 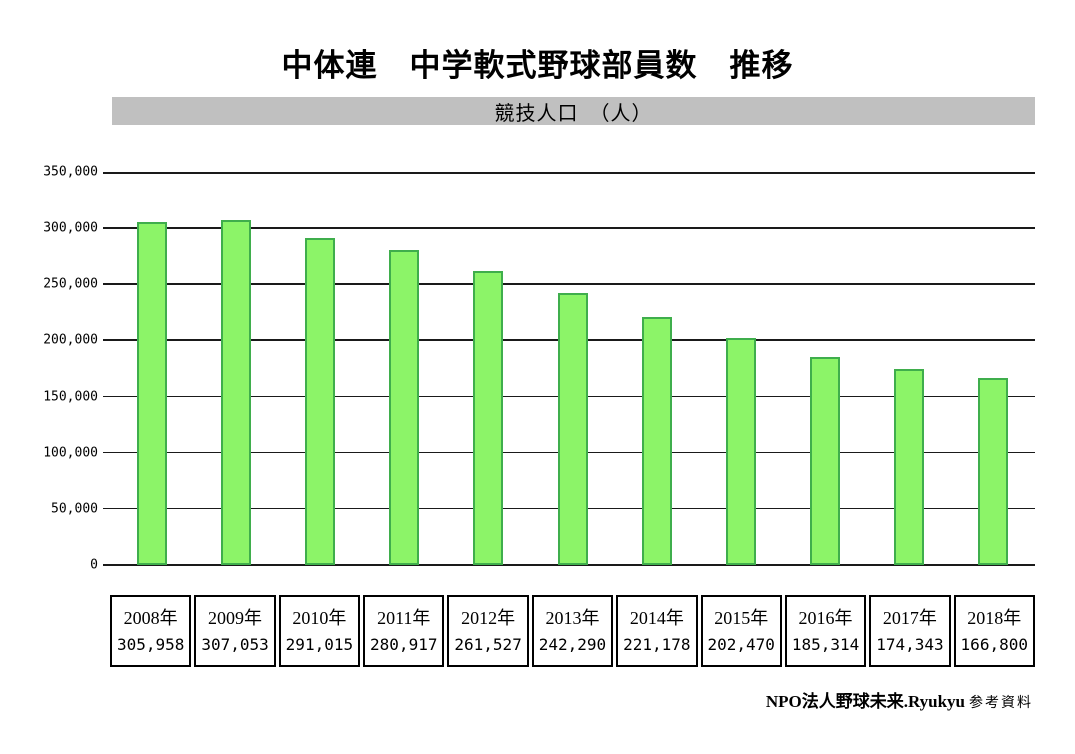 I want to click on table-cell: 2010年 291,015, so click(x=319, y=631).